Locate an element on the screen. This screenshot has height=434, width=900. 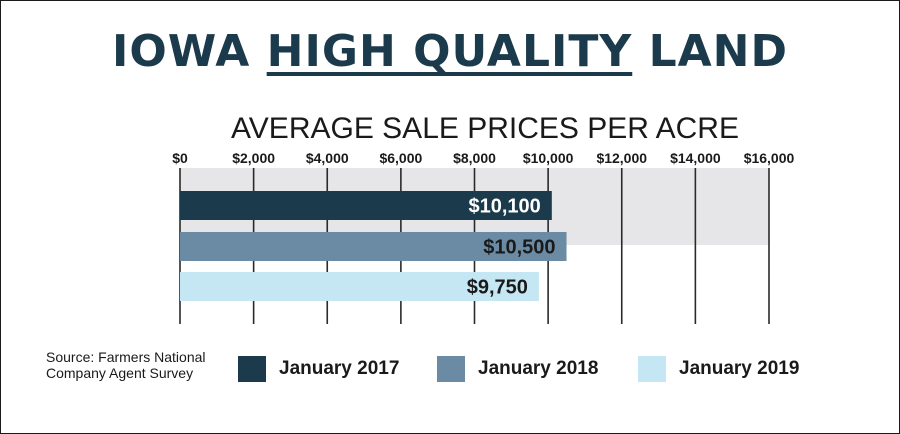
legend-item-2017: January 2017 is located at coordinates (318, 369).